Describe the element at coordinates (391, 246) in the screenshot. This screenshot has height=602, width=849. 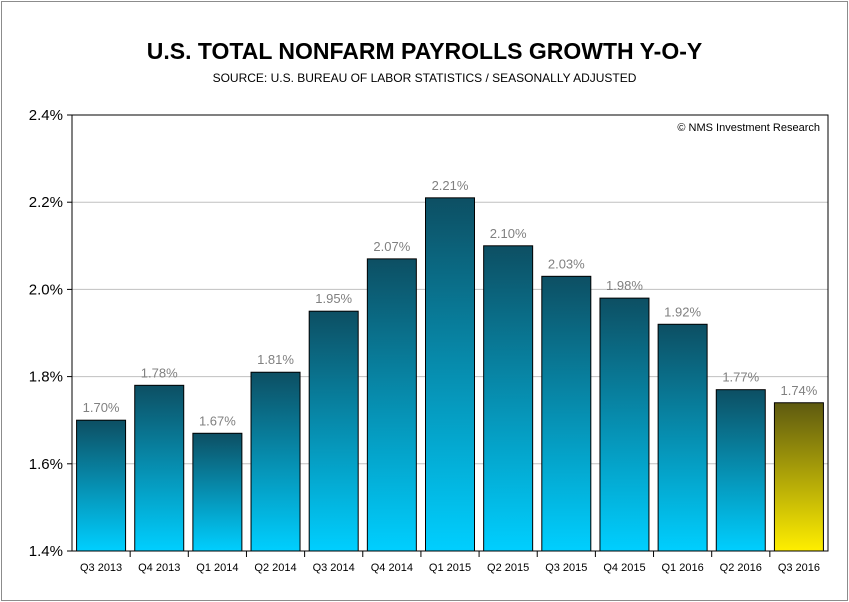
I see `data-label: 2.07%` at that location.